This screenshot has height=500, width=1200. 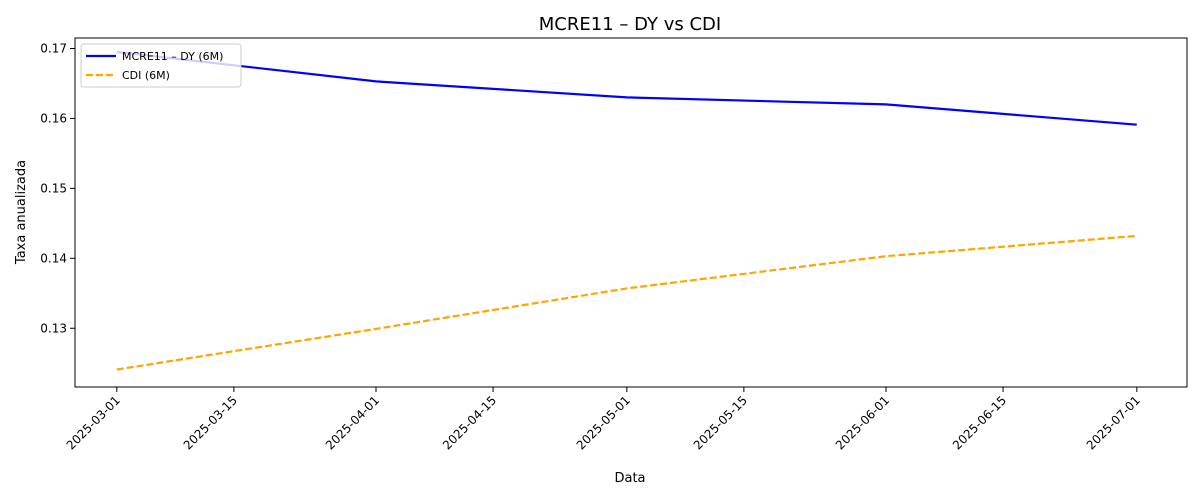 What do you see at coordinates (53, 188) in the screenshot?
I see `y-tick-label: 0.15` at bounding box center [53, 188].